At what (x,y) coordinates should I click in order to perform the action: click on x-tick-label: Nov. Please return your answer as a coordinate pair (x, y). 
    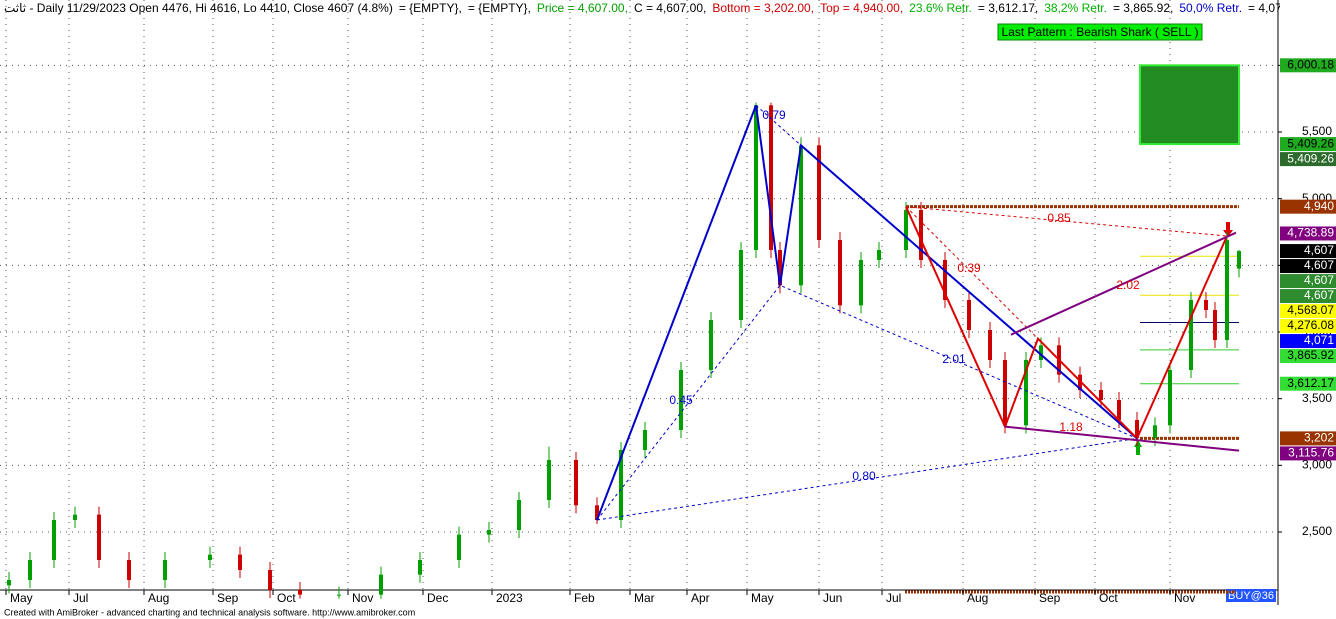
    Looking at the image, I should click on (1184, 598).